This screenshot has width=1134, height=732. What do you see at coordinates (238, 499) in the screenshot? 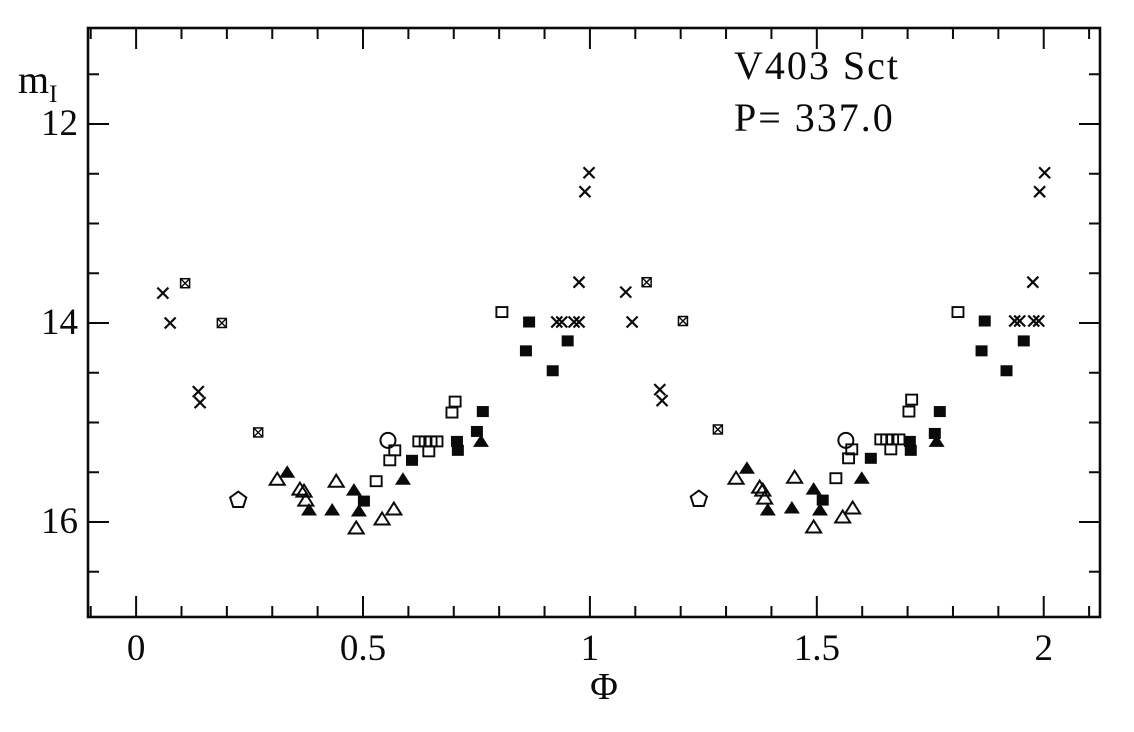
I see `data-point-pentagon-open` at bounding box center [238, 499].